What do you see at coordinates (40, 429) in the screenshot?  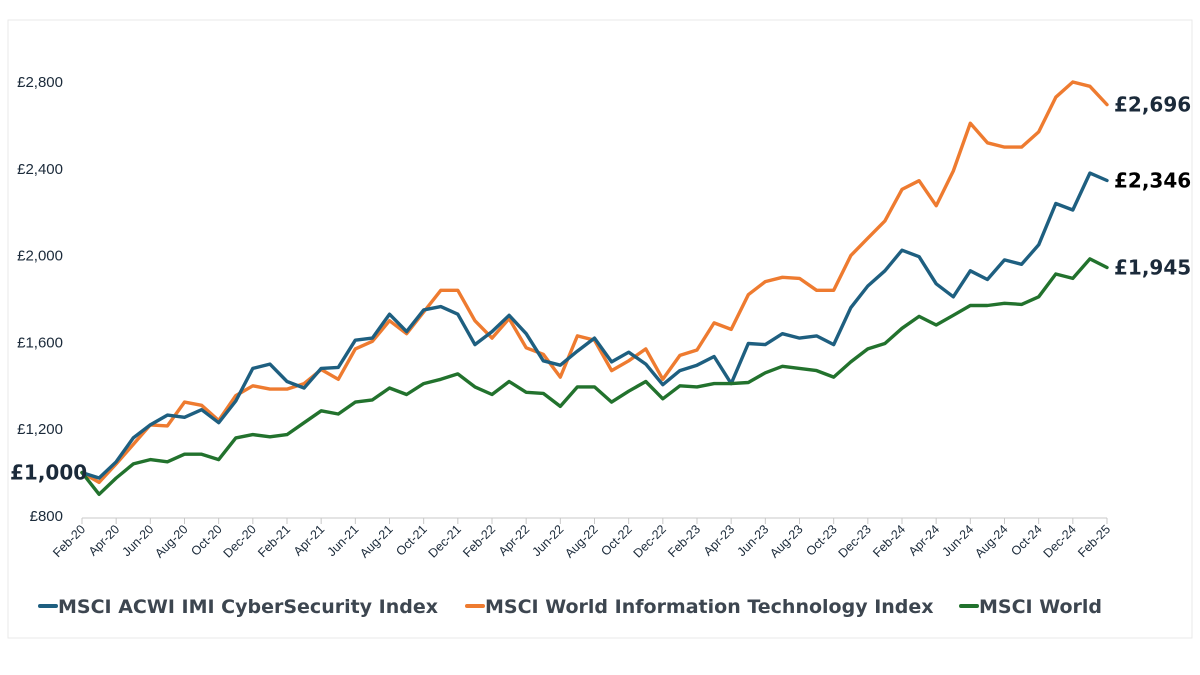 I see `y-tick-label: £1,200` at bounding box center [40, 429].